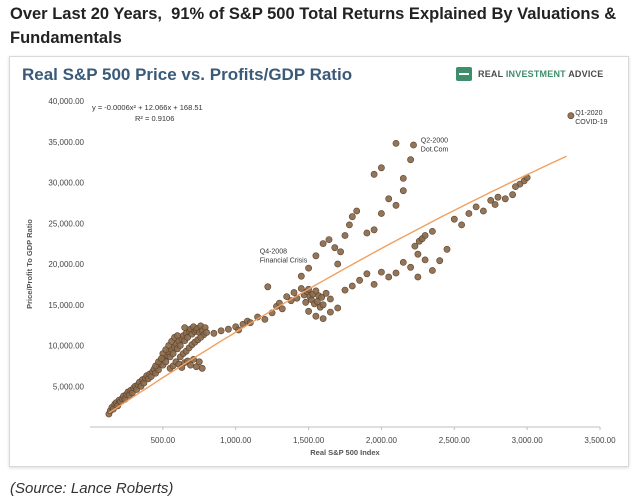 The width and height of the screenshot is (640, 504). What do you see at coordinates (588, 113) in the screenshot?
I see `annotation-label: Q1-2020` at bounding box center [588, 113].